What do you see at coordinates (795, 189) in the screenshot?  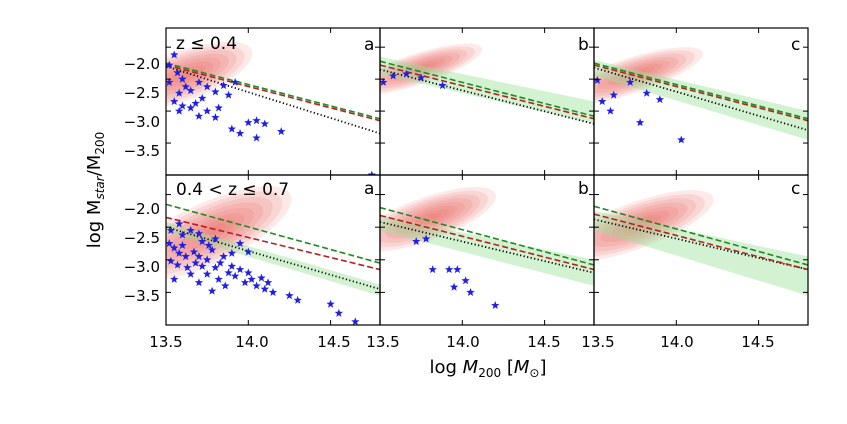 I see `panel-label-c-bottom: c` at bounding box center [795, 189].